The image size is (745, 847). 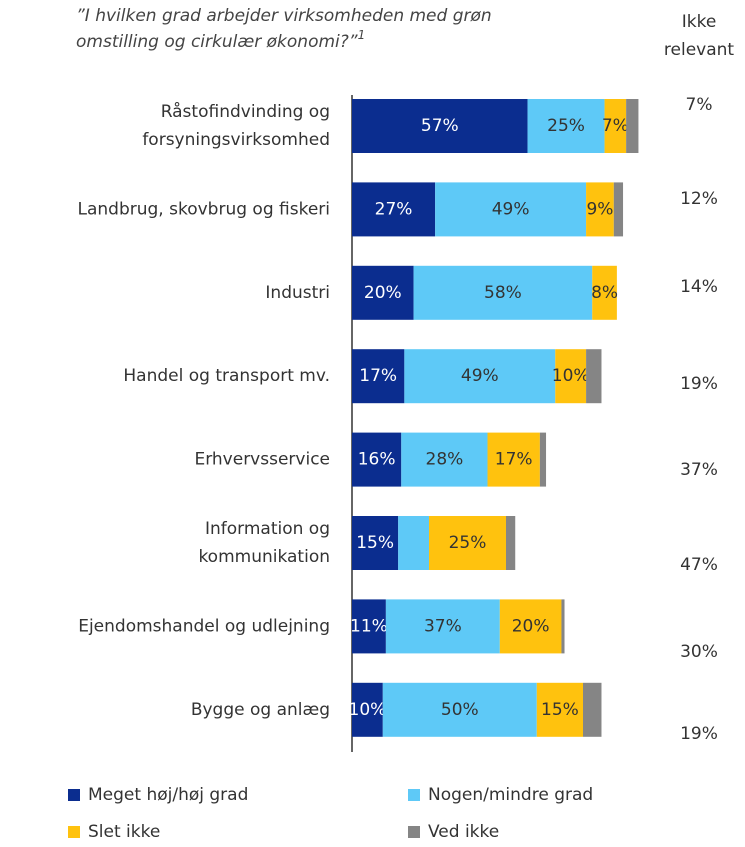 I want to click on not-relevant-value: 14%, so click(x=699, y=287).